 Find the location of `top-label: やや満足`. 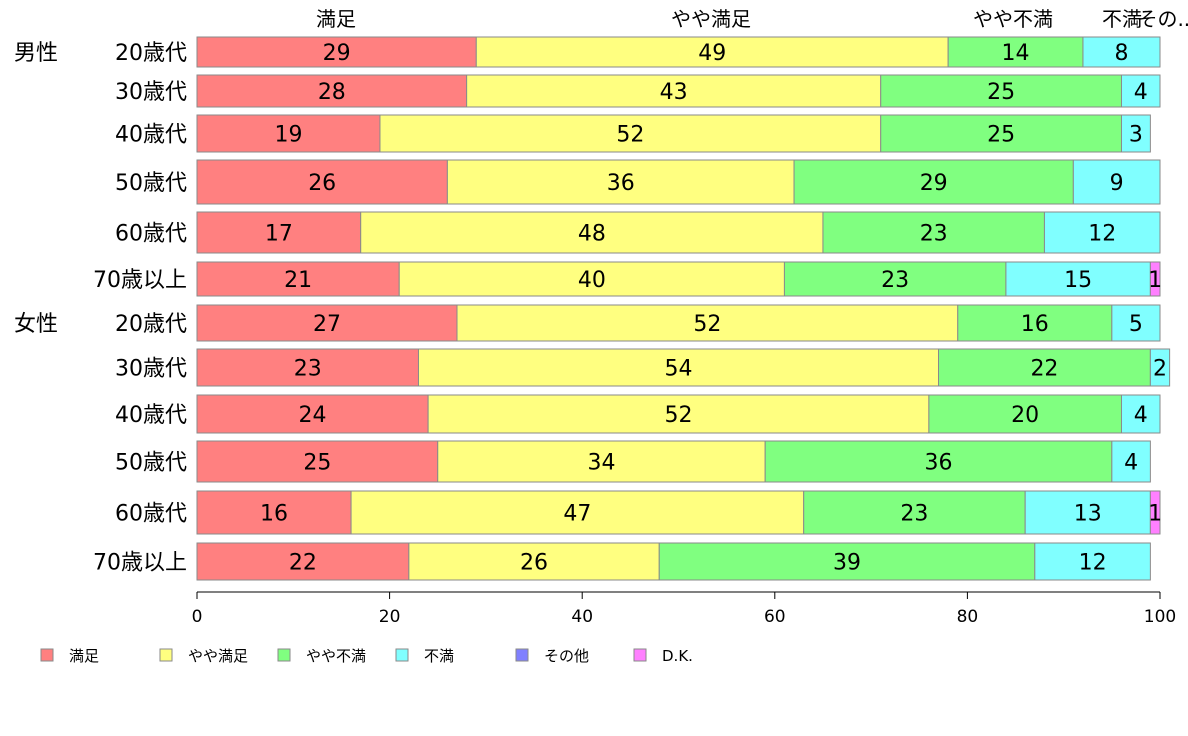

top-label: やや満足 is located at coordinates (711, 19).